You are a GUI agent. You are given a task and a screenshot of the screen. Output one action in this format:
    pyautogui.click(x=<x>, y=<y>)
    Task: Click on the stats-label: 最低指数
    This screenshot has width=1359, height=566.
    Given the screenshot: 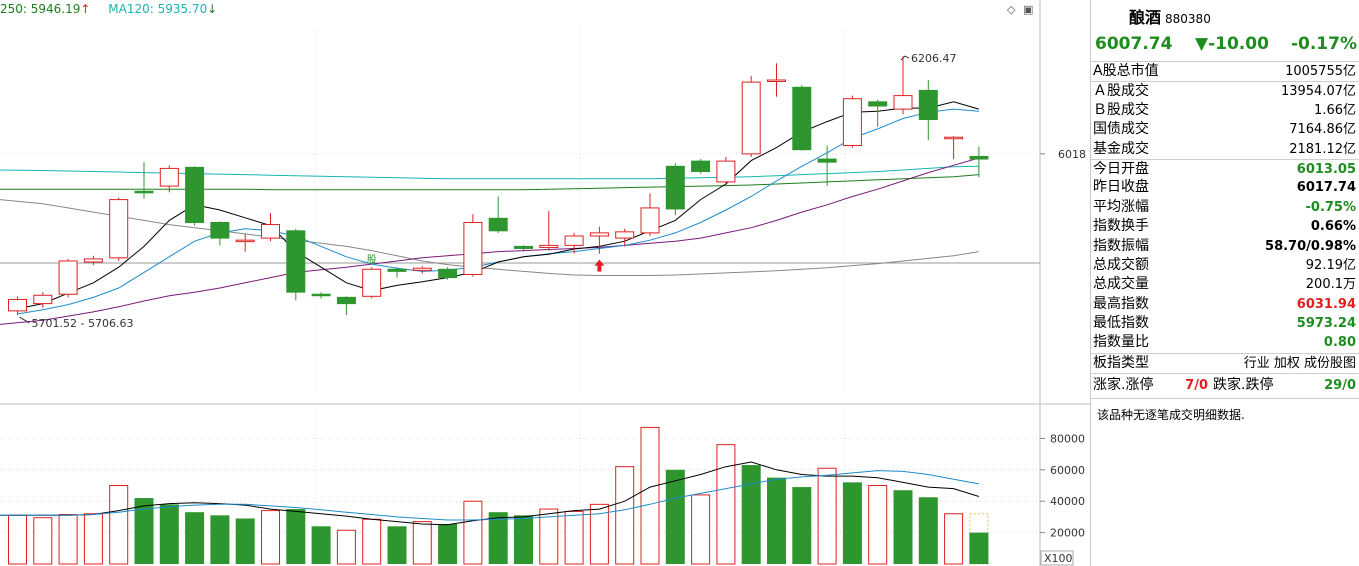 What is the action you would take?
    pyautogui.click(x=1121, y=323)
    